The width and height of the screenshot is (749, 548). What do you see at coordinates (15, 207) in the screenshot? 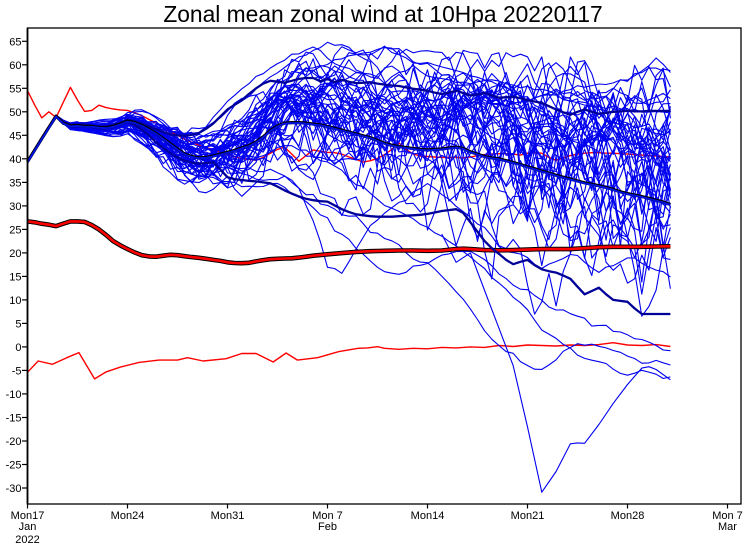
I see `svg-text: 30` at bounding box center [15, 207].